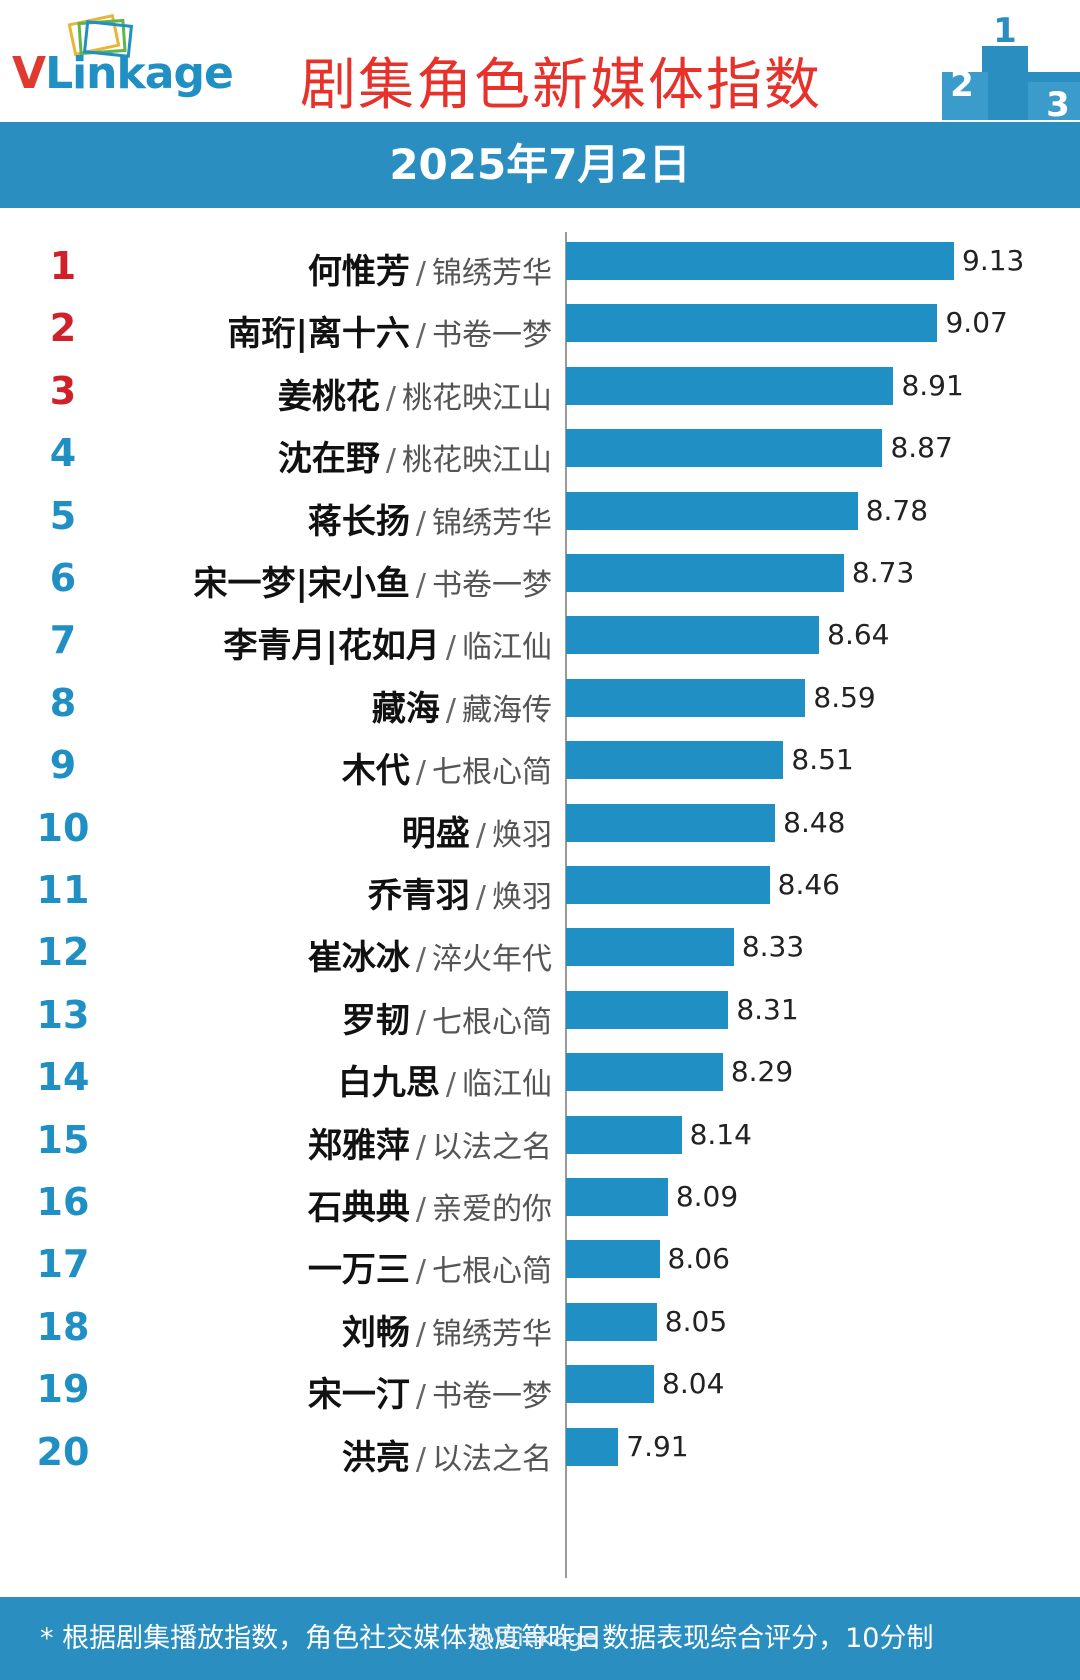 Image resolution: width=1080 pixels, height=1680 pixels. Describe the element at coordinates (372, 580) in the screenshot. I see `row-label: 宋一梦|宋小鱼 / 书卷一梦` at that location.